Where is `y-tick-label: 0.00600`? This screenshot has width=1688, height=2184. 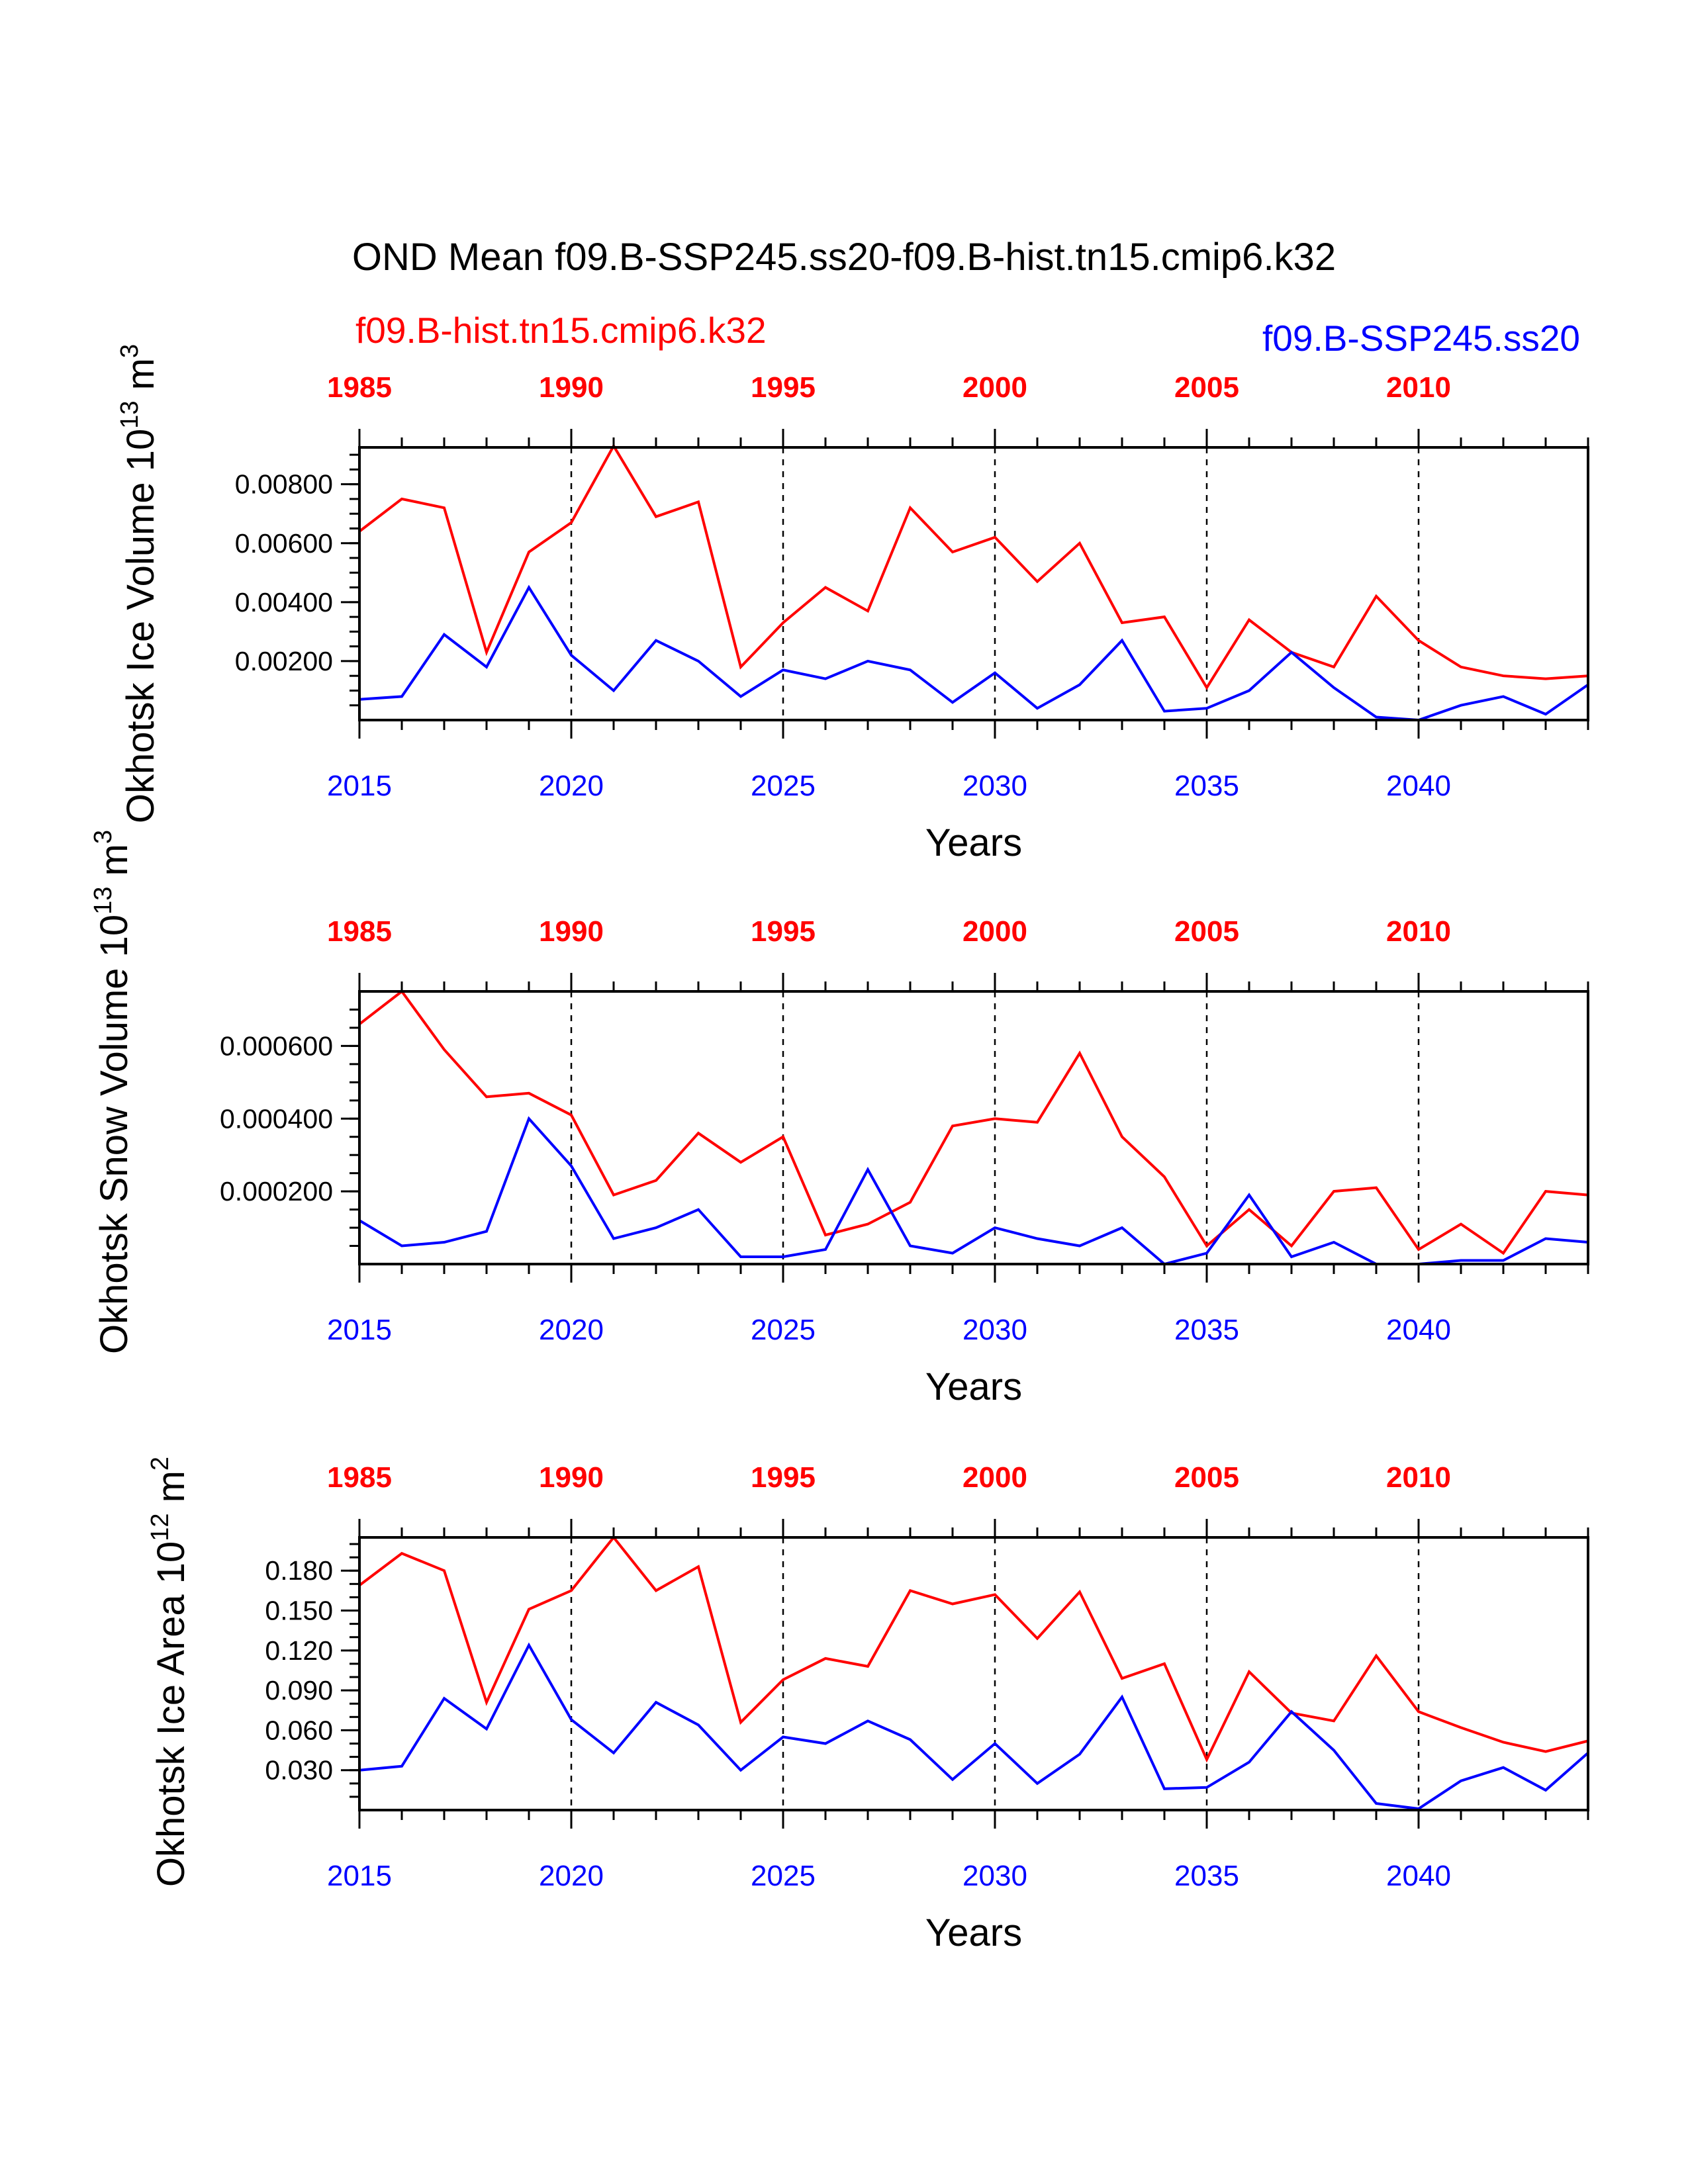 y-tick-label: 0.00600 is located at coordinates (284, 543).